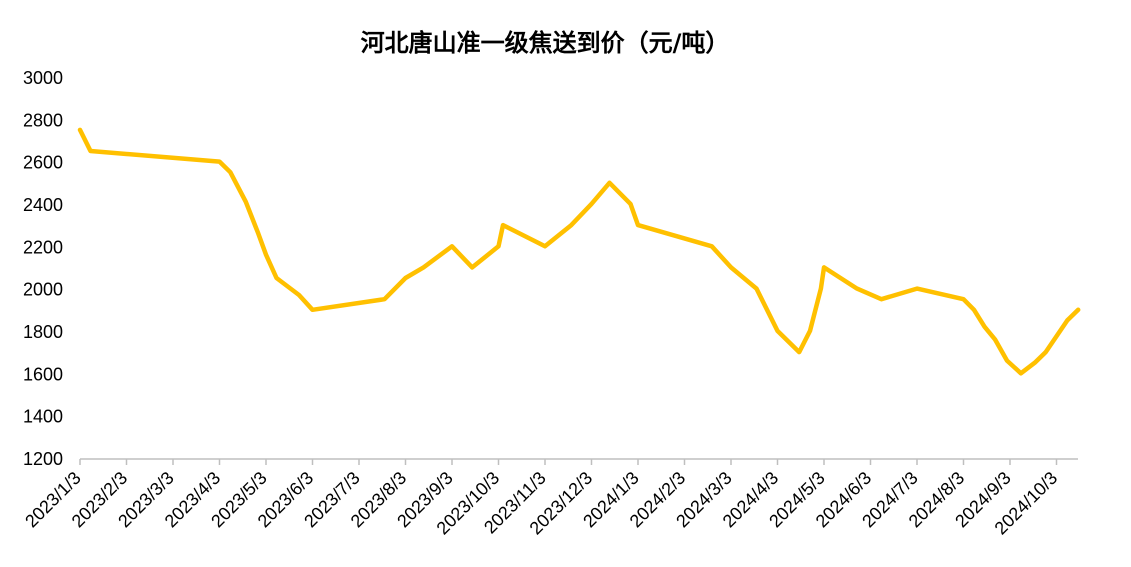 The width and height of the screenshot is (1131, 567). Describe the element at coordinates (43, 332) in the screenshot. I see `y-tick-label: 1800` at that location.